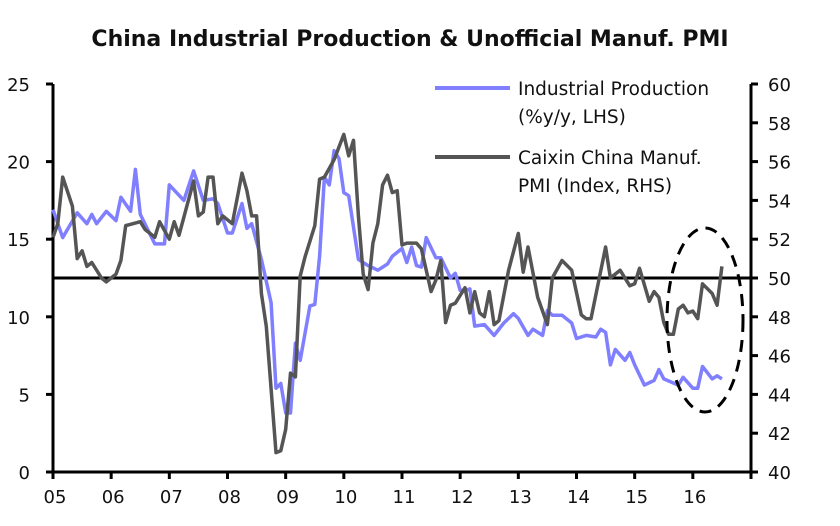 Image resolution: width=840 pixels, height=526 pixels. I want to click on x-axis-tick-label: 12, so click(462, 497).